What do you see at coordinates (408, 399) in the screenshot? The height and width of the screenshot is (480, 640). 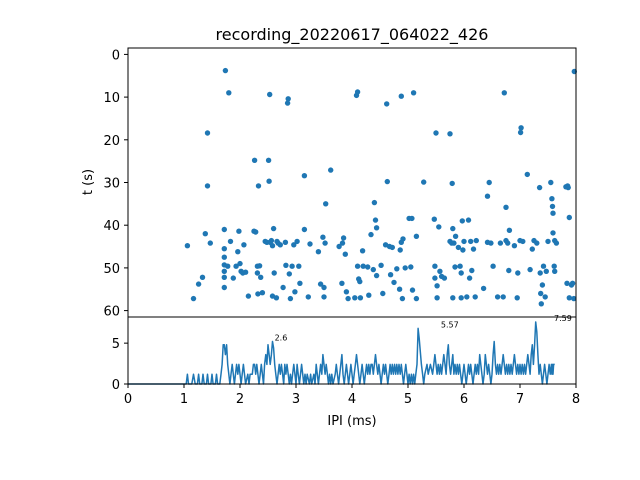 I see `x-tick-label: 5` at bounding box center [408, 399].